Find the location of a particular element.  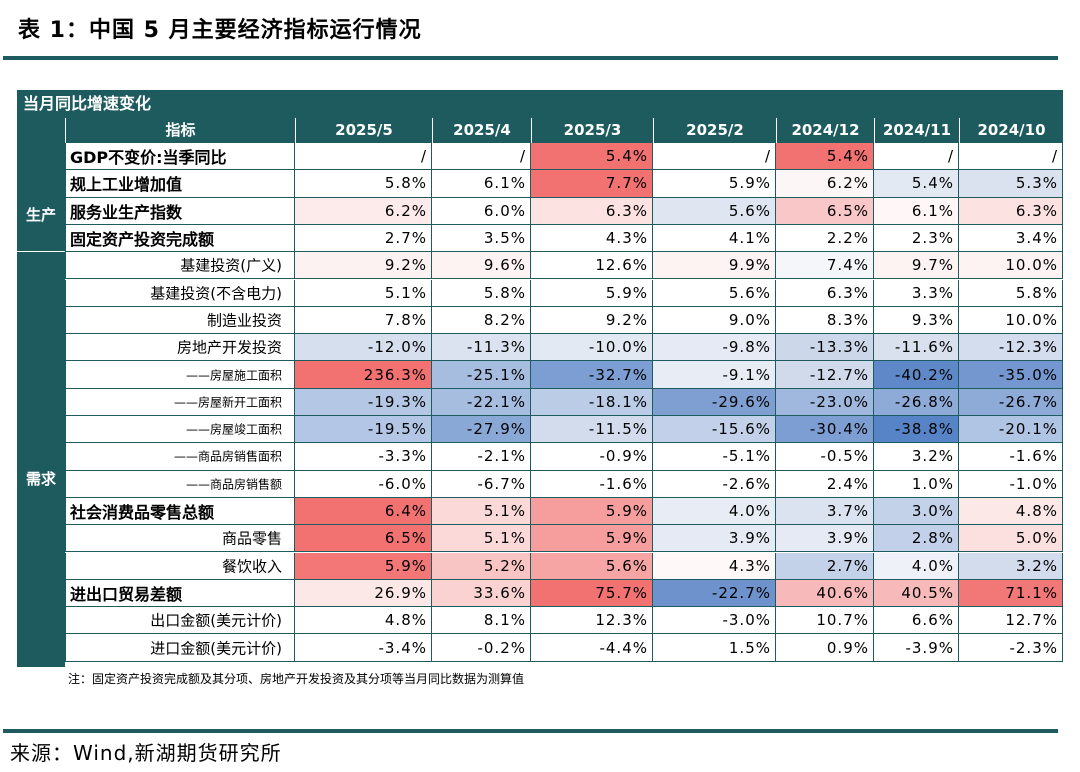

value-text: 9.2% is located at coordinates (405, 265).